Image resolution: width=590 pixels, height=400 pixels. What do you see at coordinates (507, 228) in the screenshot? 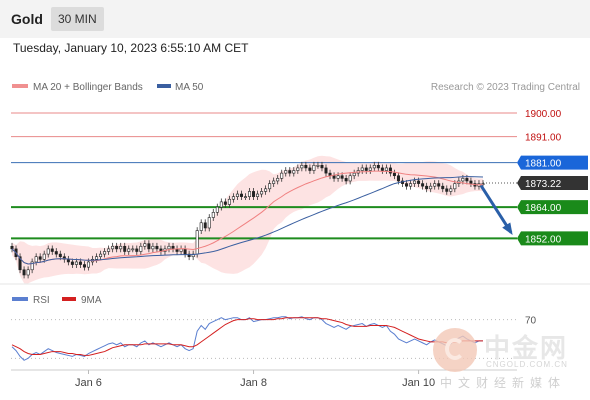
I see `forecast-arrow-head` at bounding box center [507, 228].